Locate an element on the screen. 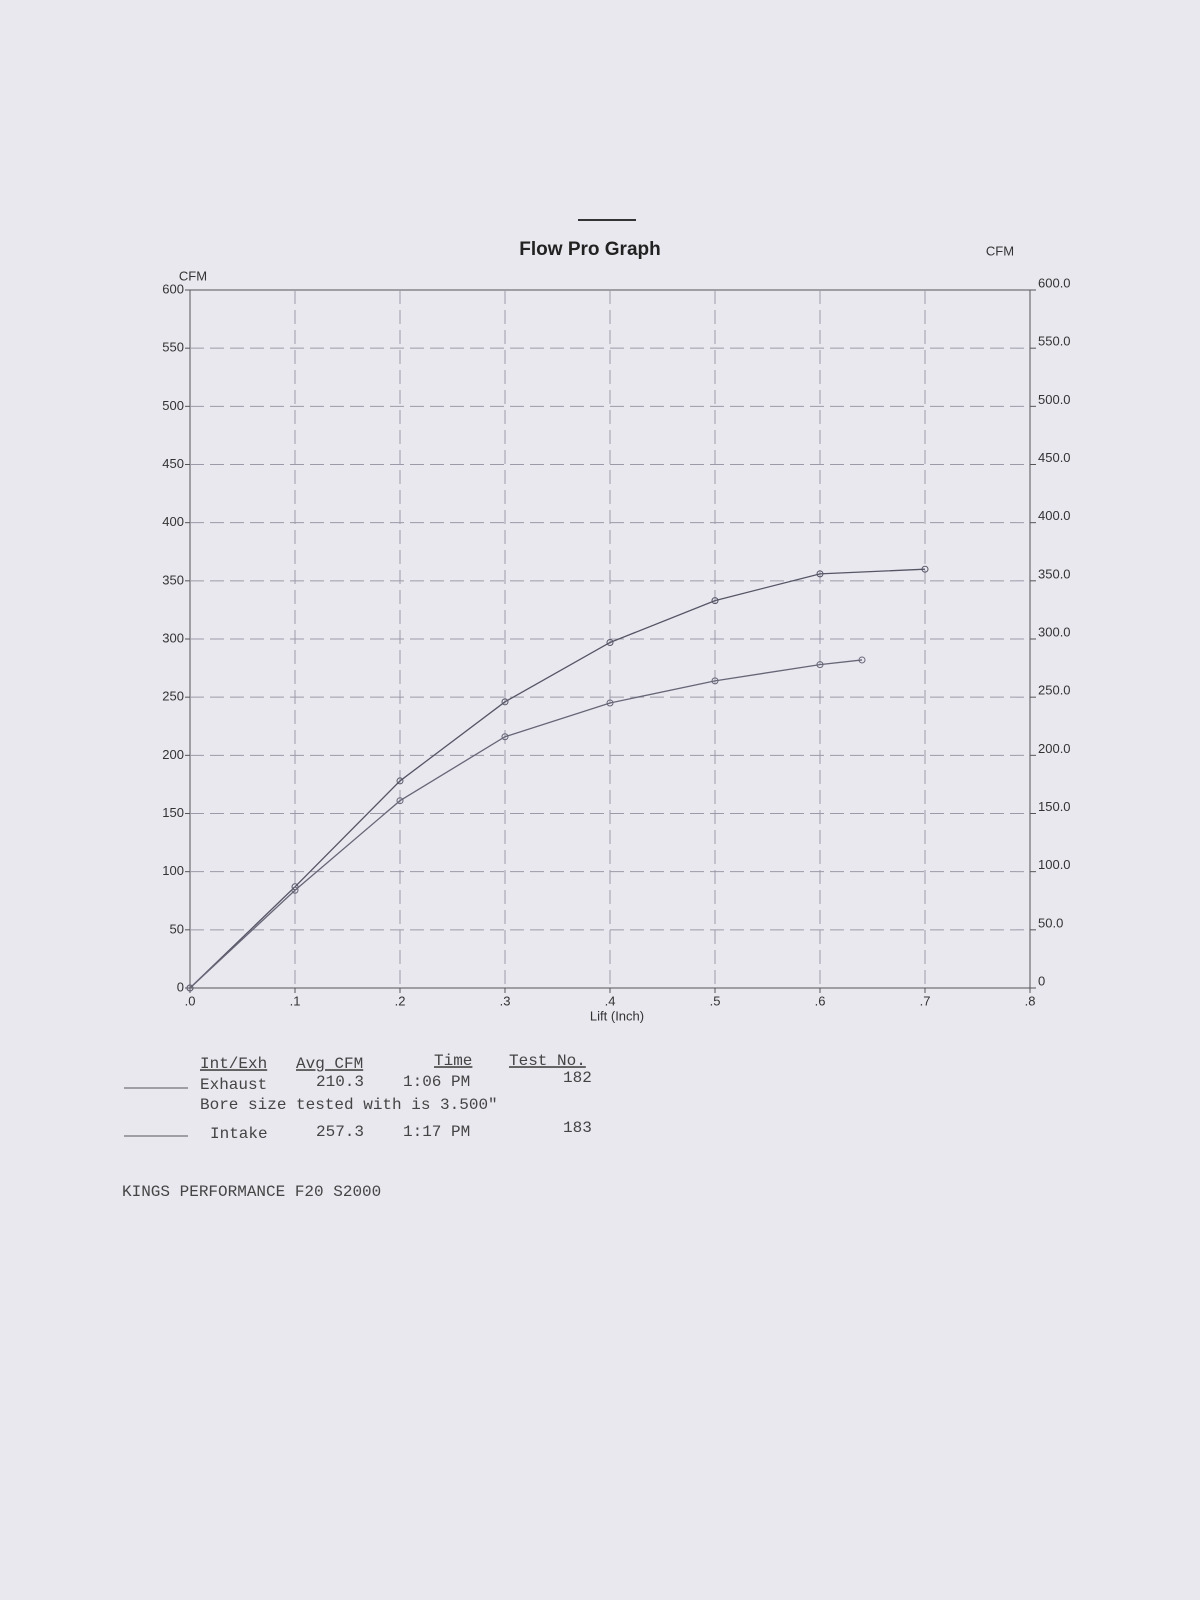 The image size is (1200, 1600). table-header: Int/Exh is located at coordinates (233, 1064).